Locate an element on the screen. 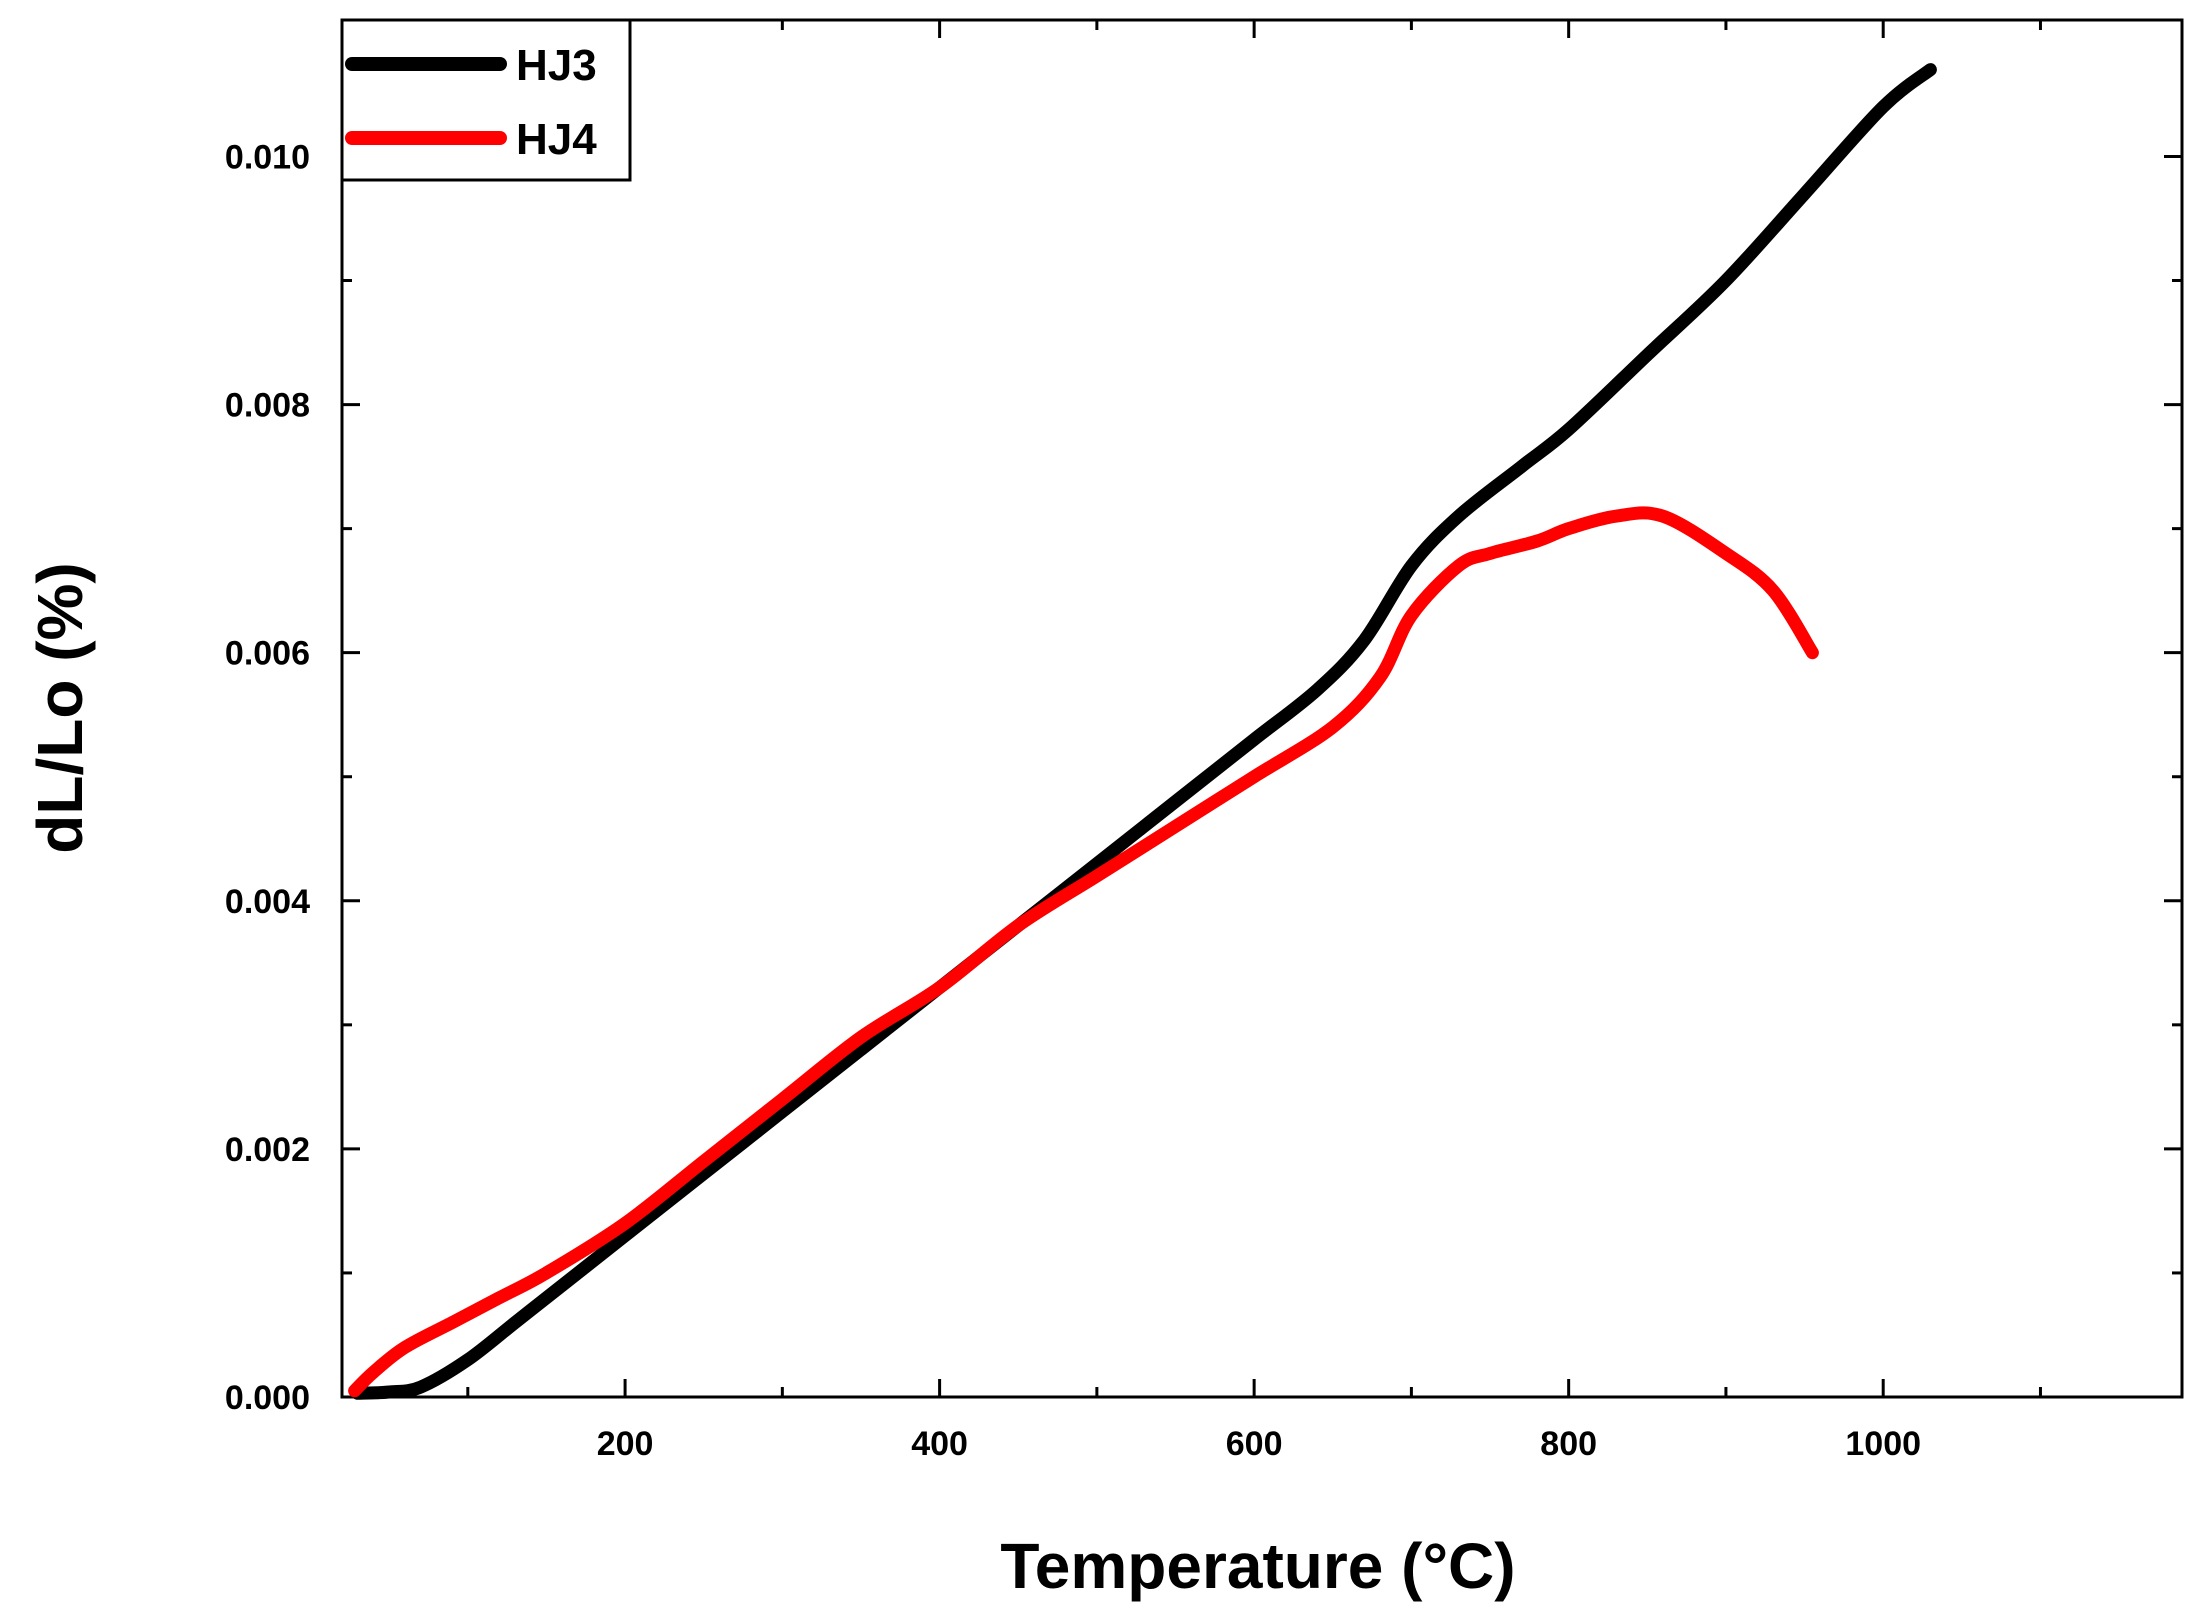 The height and width of the screenshot is (1612, 2212). y-tick-label: 0.010 is located at coordinates (267, 157).